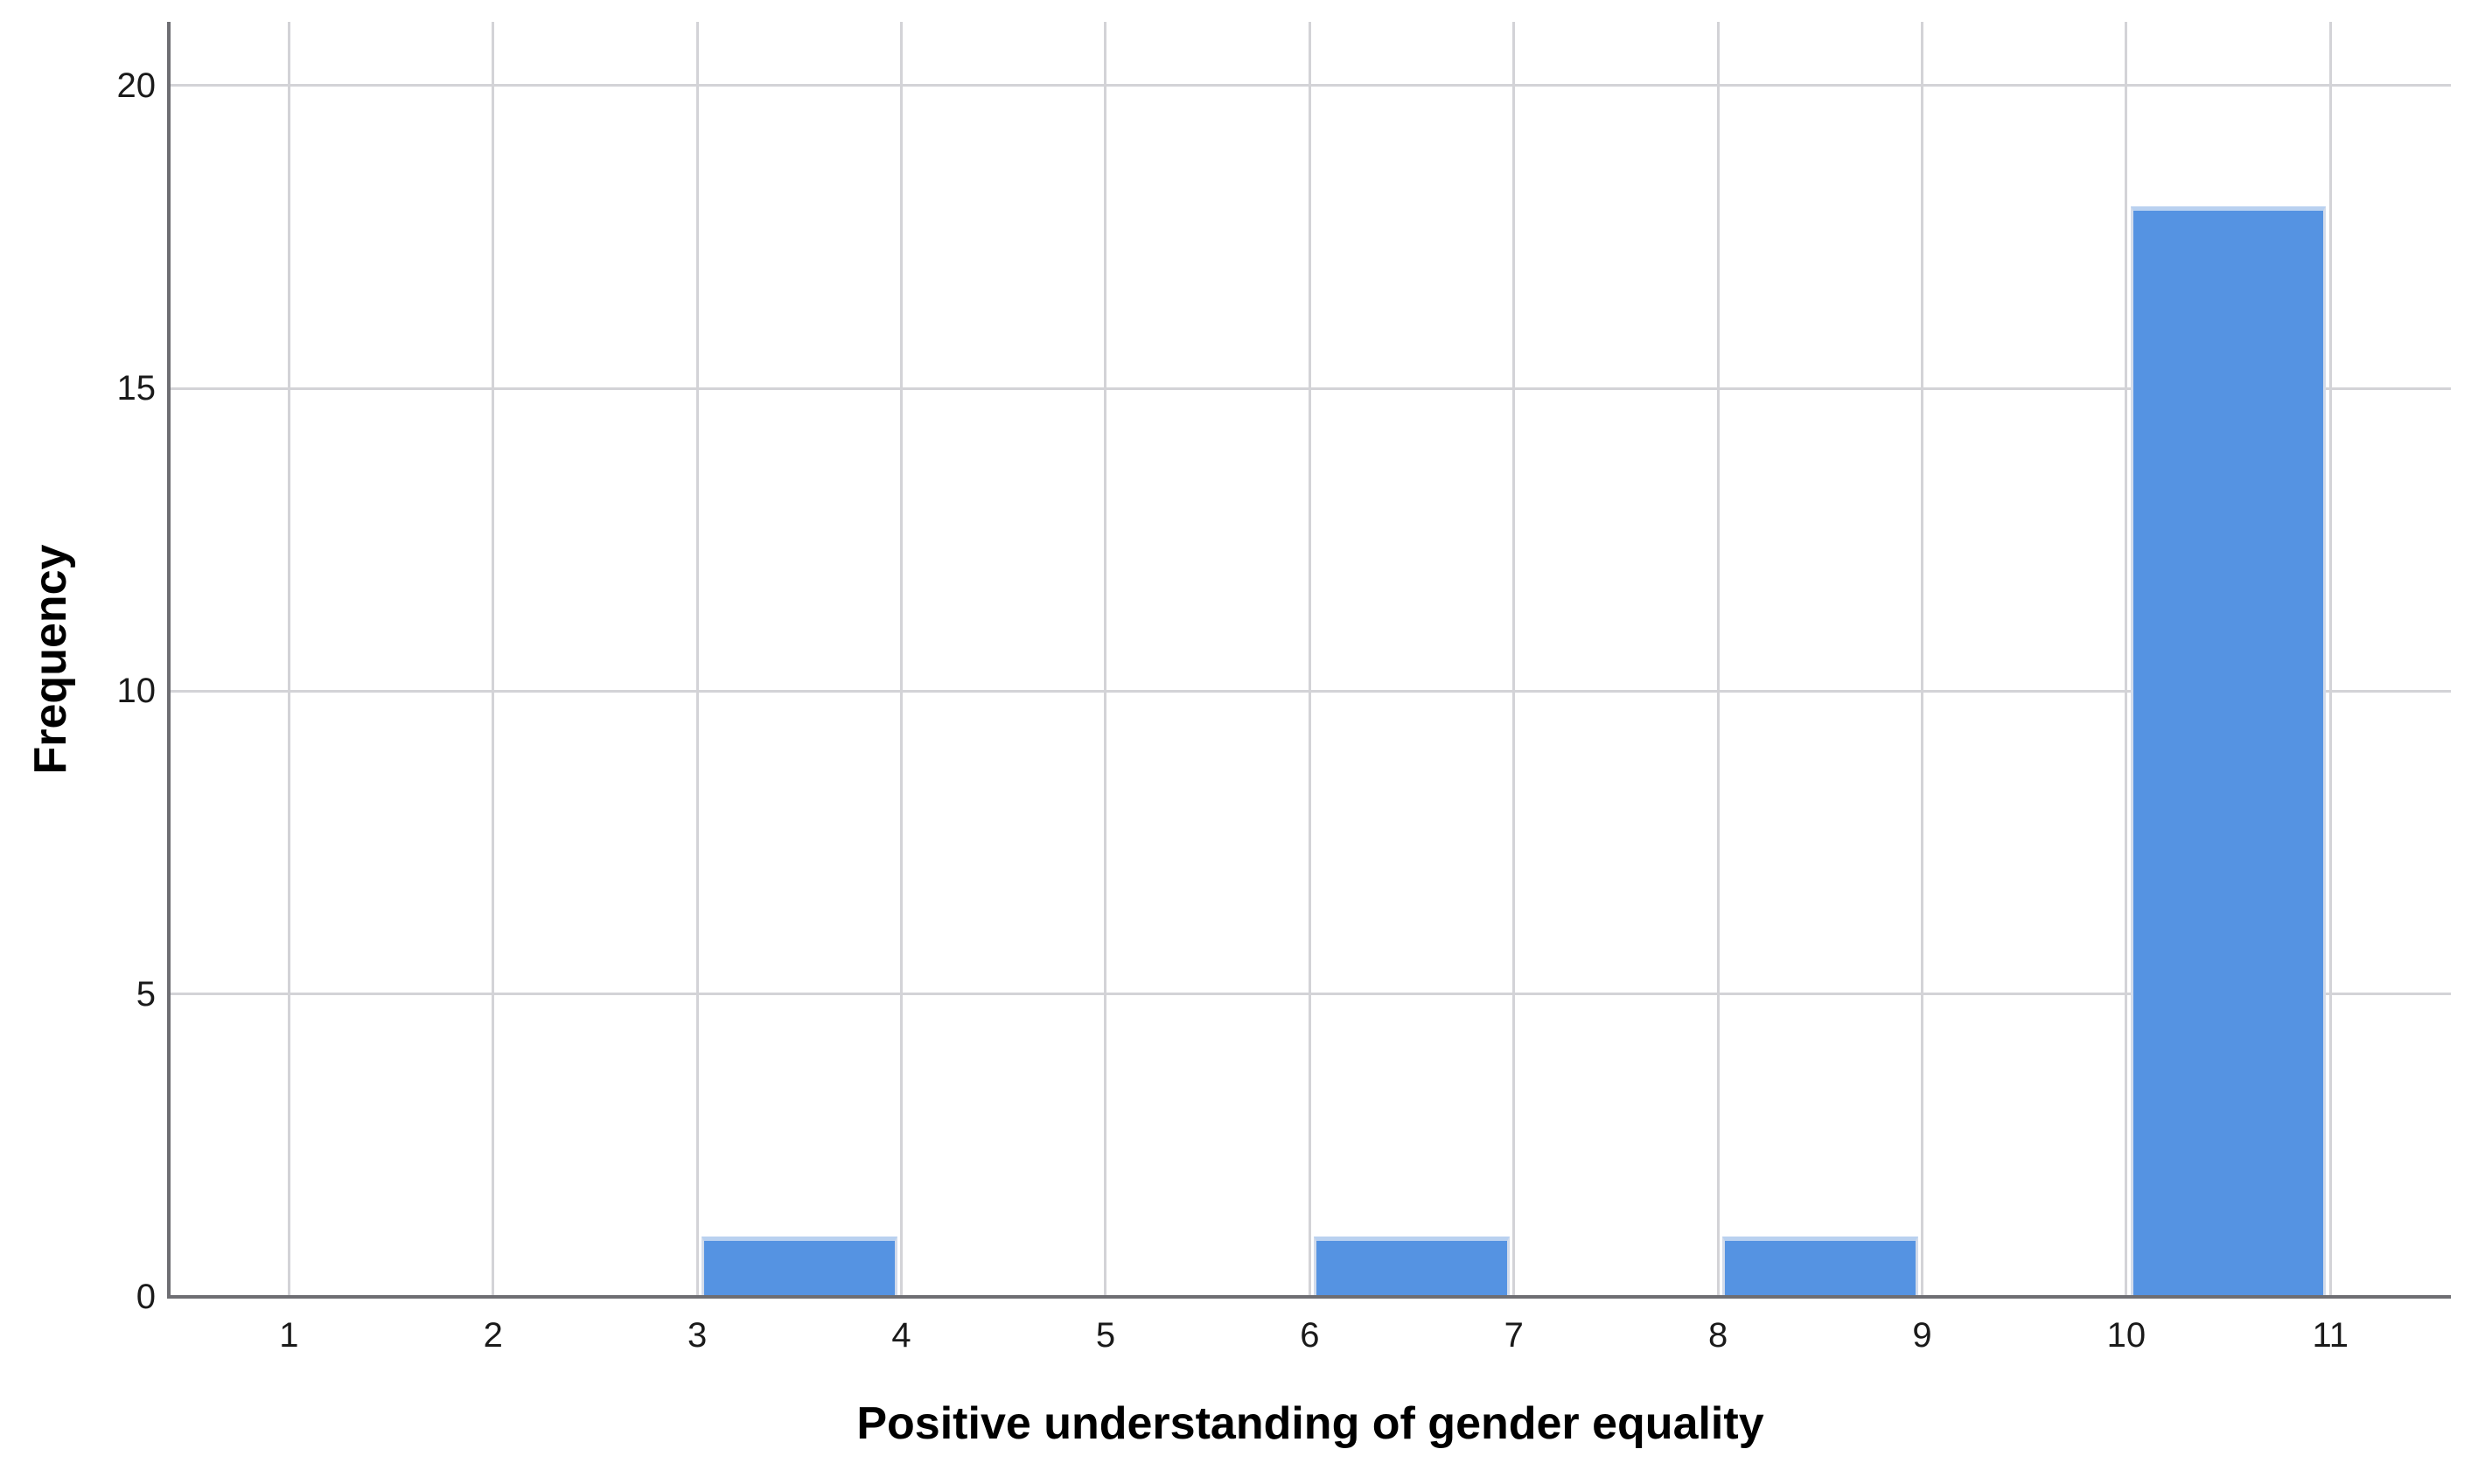  Describe the element at coordinates (1514, 1336) in the screenshot. I see `x-tick-label-7: 7` at that location.